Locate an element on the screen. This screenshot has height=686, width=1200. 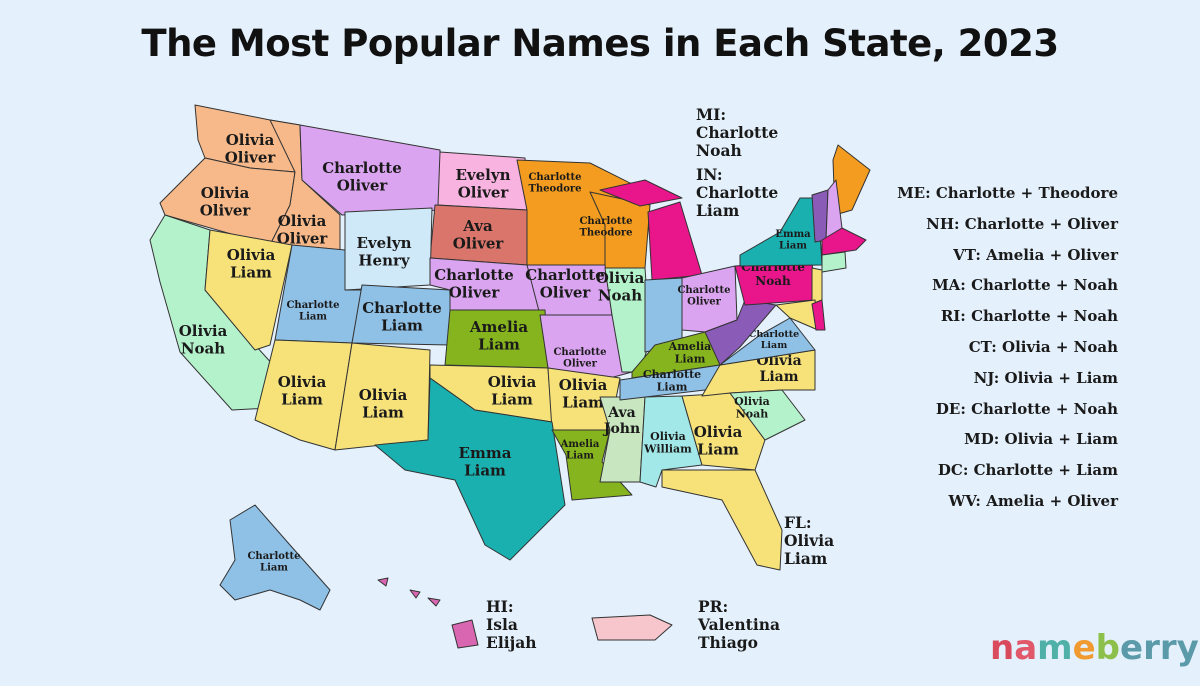
state-az: Olivia Liam is located at coordinates (303, 395).